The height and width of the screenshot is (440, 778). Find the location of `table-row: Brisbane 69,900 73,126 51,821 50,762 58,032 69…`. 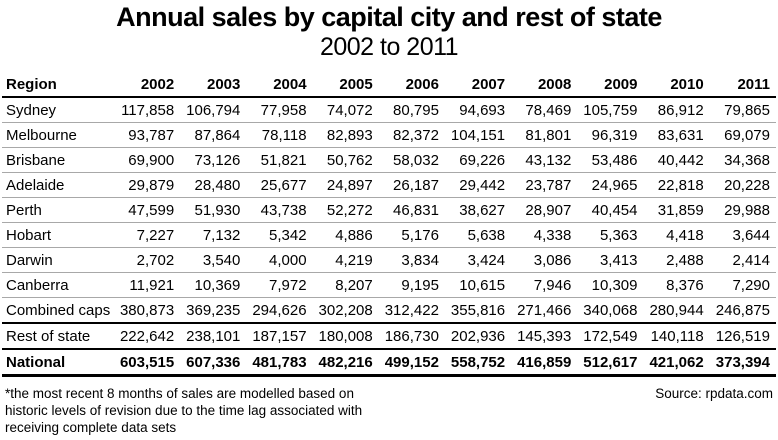

table-row: Brisbane 69,900 73,126 51,821 50,762 58,032 69… is located at coordinates (389, 160).